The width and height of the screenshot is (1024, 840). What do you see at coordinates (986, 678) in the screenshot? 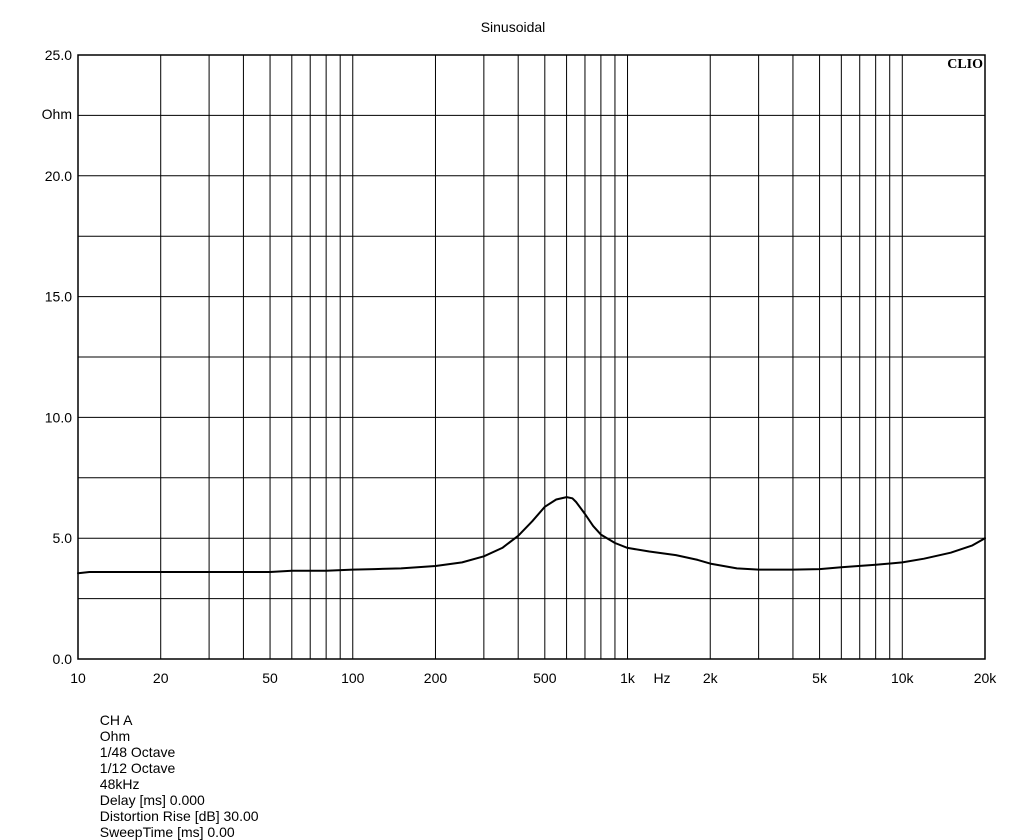
I see `x-tick-label: 20k` at bounding box center [986, 678].